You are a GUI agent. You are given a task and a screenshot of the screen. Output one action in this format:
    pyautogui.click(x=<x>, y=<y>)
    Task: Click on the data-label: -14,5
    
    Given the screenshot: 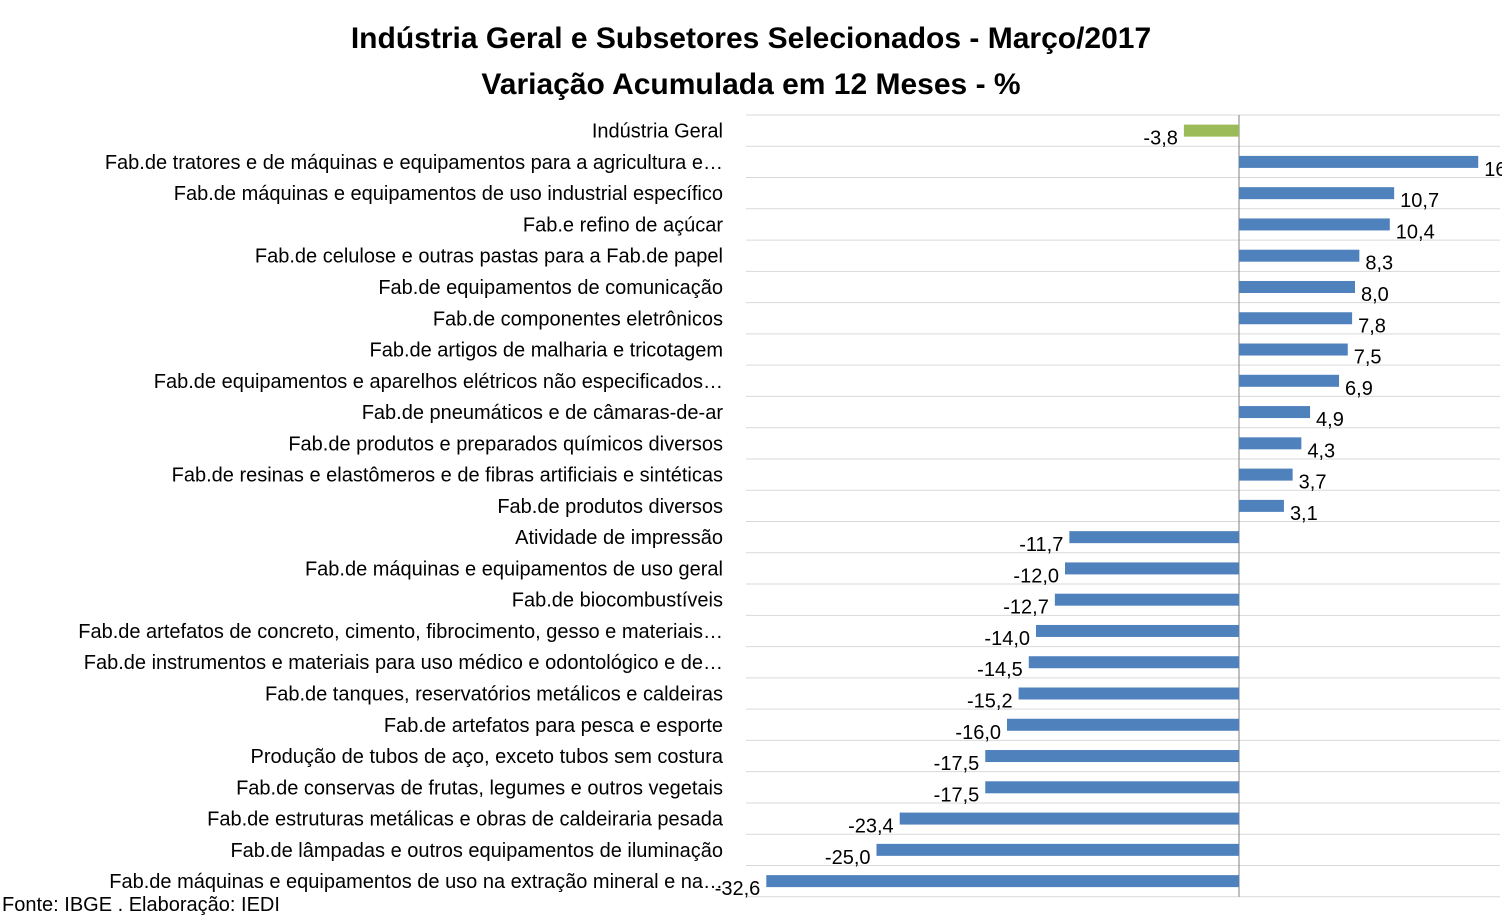 What is the action you would take?
    pyautogui.click(x=1000, y=670)
    